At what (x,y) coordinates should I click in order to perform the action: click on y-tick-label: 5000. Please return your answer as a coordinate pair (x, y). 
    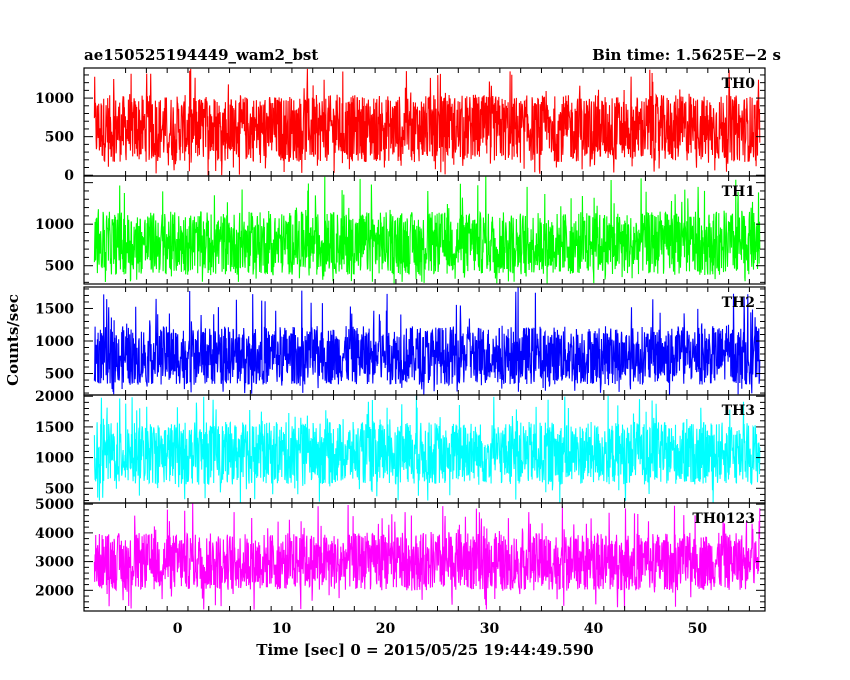
    Looking at the image, I should click on (54, 505).